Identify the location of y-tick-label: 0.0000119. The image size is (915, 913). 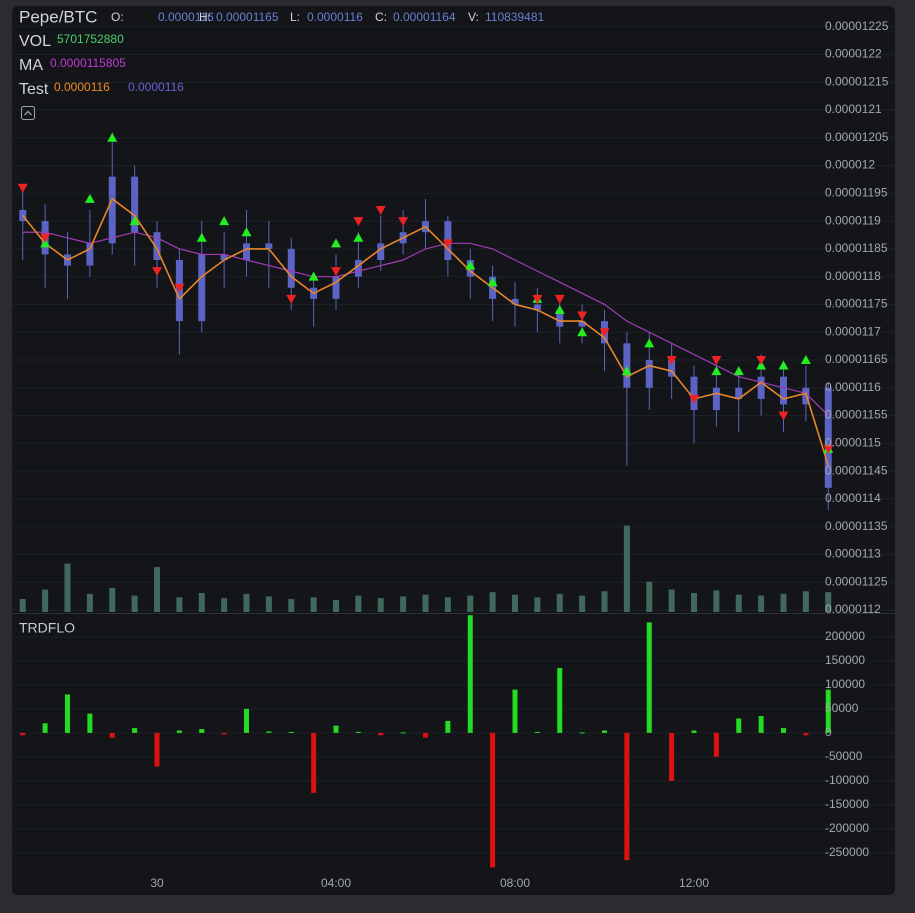
(853, 220).